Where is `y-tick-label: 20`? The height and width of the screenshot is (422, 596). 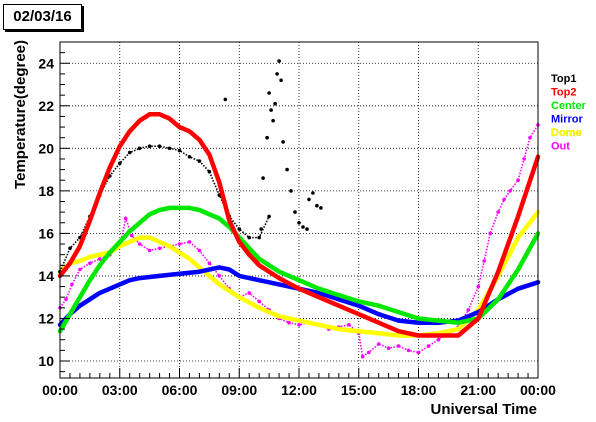
y-tick-label: 20 is located at coordinates (46, 148).